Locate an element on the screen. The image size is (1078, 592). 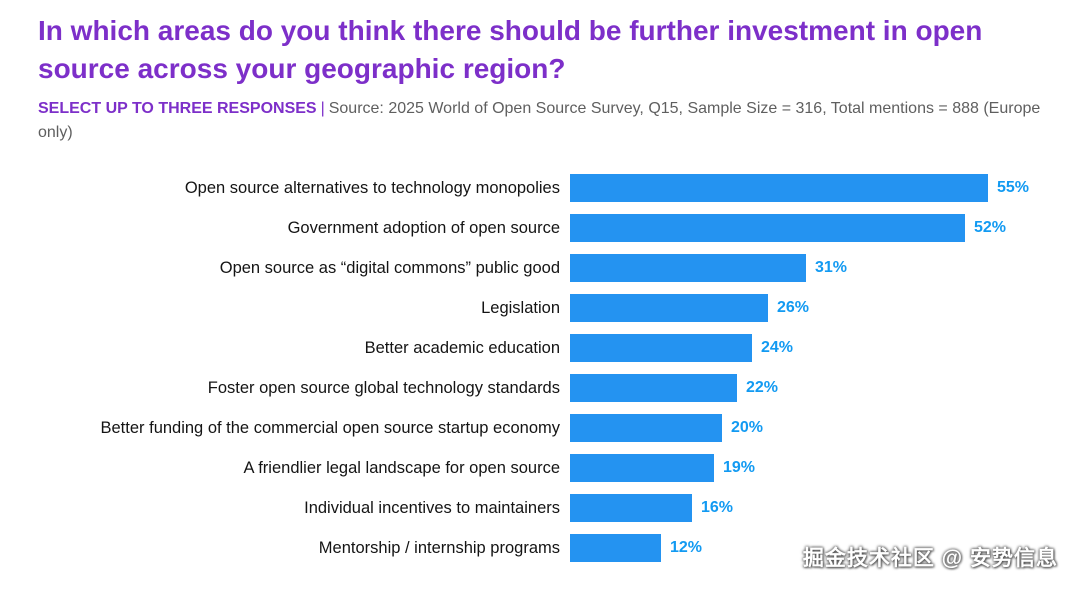
bar-row: Better academic education 24% is located at coordinates (543, 348).